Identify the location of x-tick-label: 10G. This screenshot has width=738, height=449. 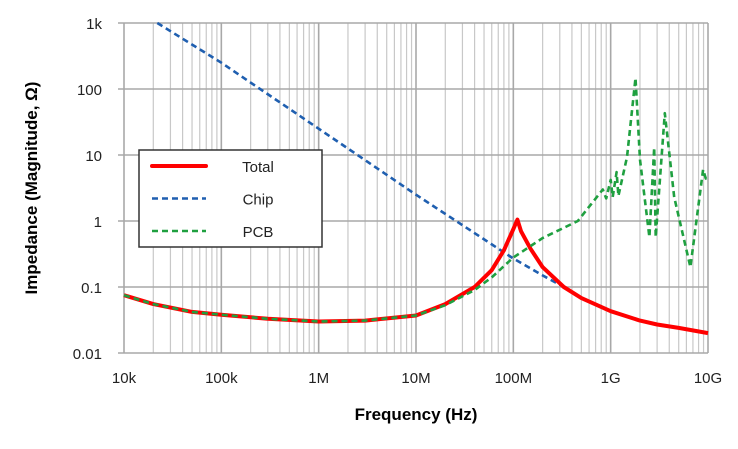
(708, 378).